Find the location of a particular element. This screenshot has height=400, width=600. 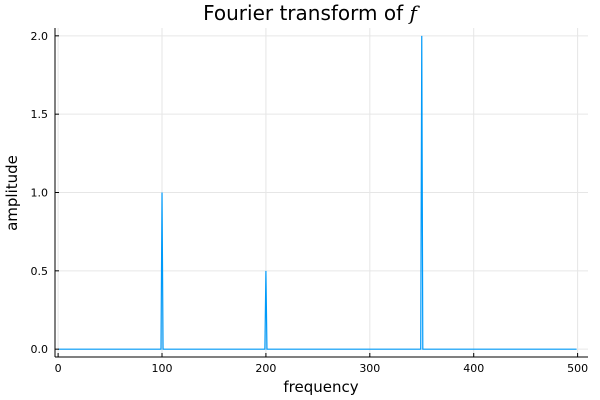

x-tick-label-5: 500 is located at coordinates (577, 368).